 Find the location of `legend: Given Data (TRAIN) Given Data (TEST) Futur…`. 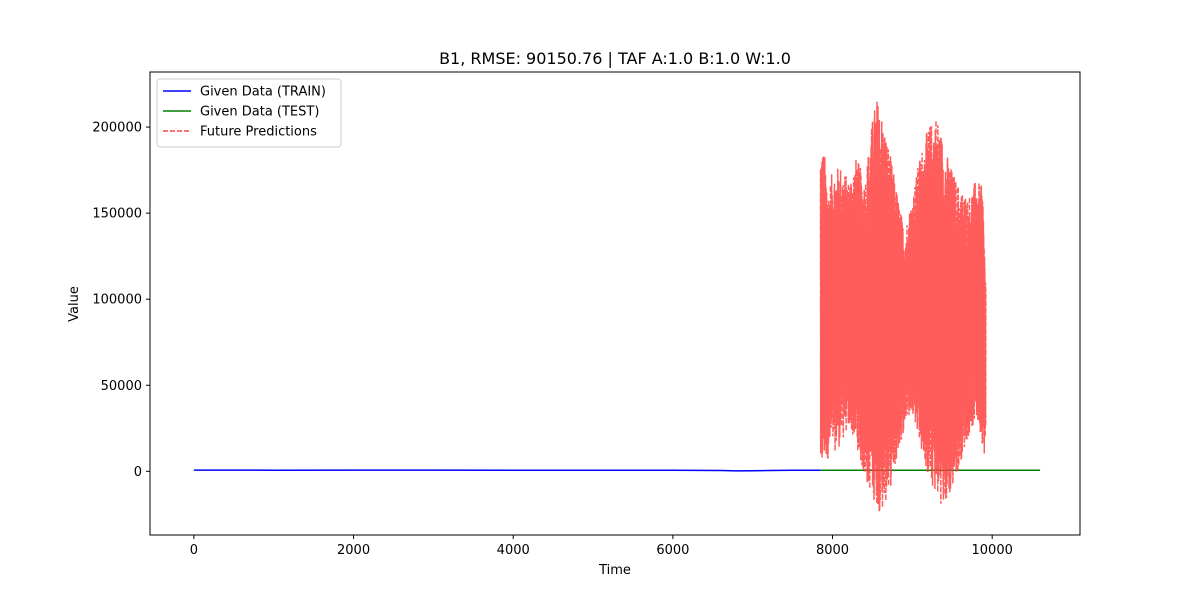

legend: Given Data (TRAIN) Given Data (TEST) Futur… is located at coordinates (249, 113).